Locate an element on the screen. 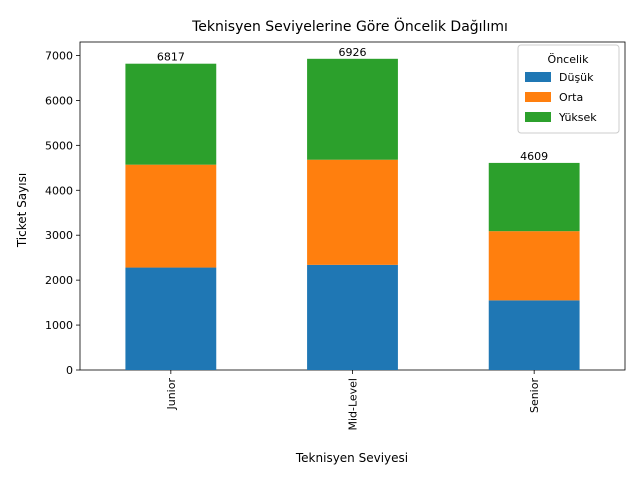 This screenshot has height=480, width=640. y-axis-label: Ticket Sayısı is located at coordinates (22, 210).